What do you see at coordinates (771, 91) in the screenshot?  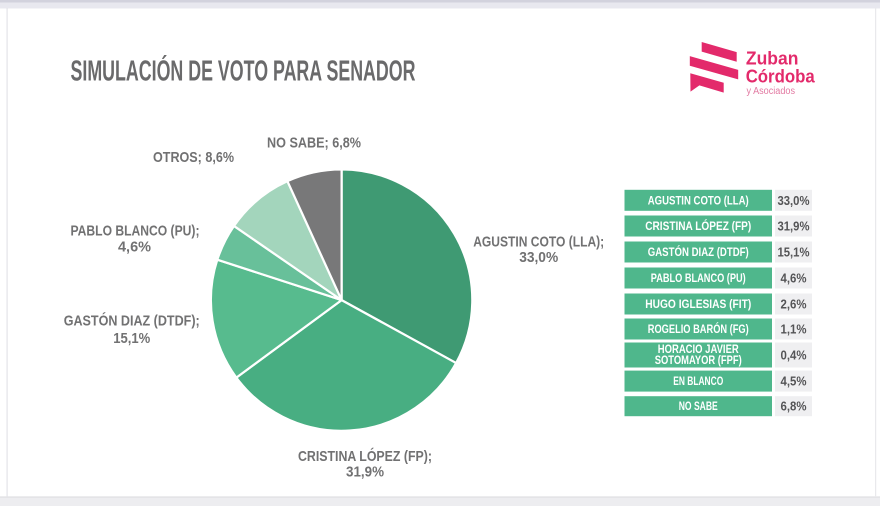 I see `svg-text: y Asociados` at bounding box center [771, 91].